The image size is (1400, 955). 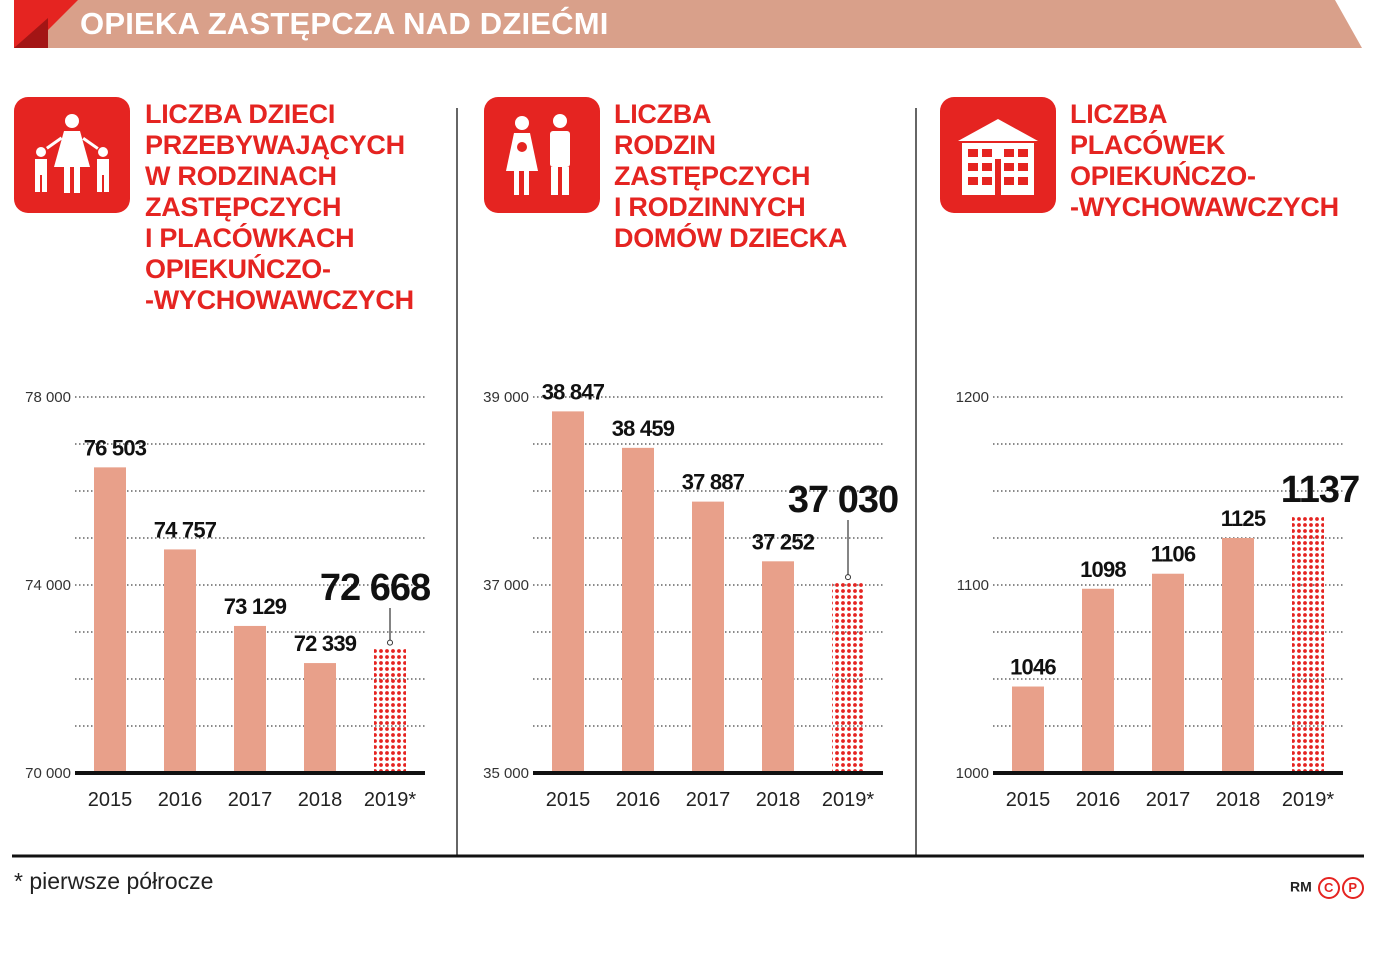 I want to click on family-mother-children-icon, so click(x=72, y=155).